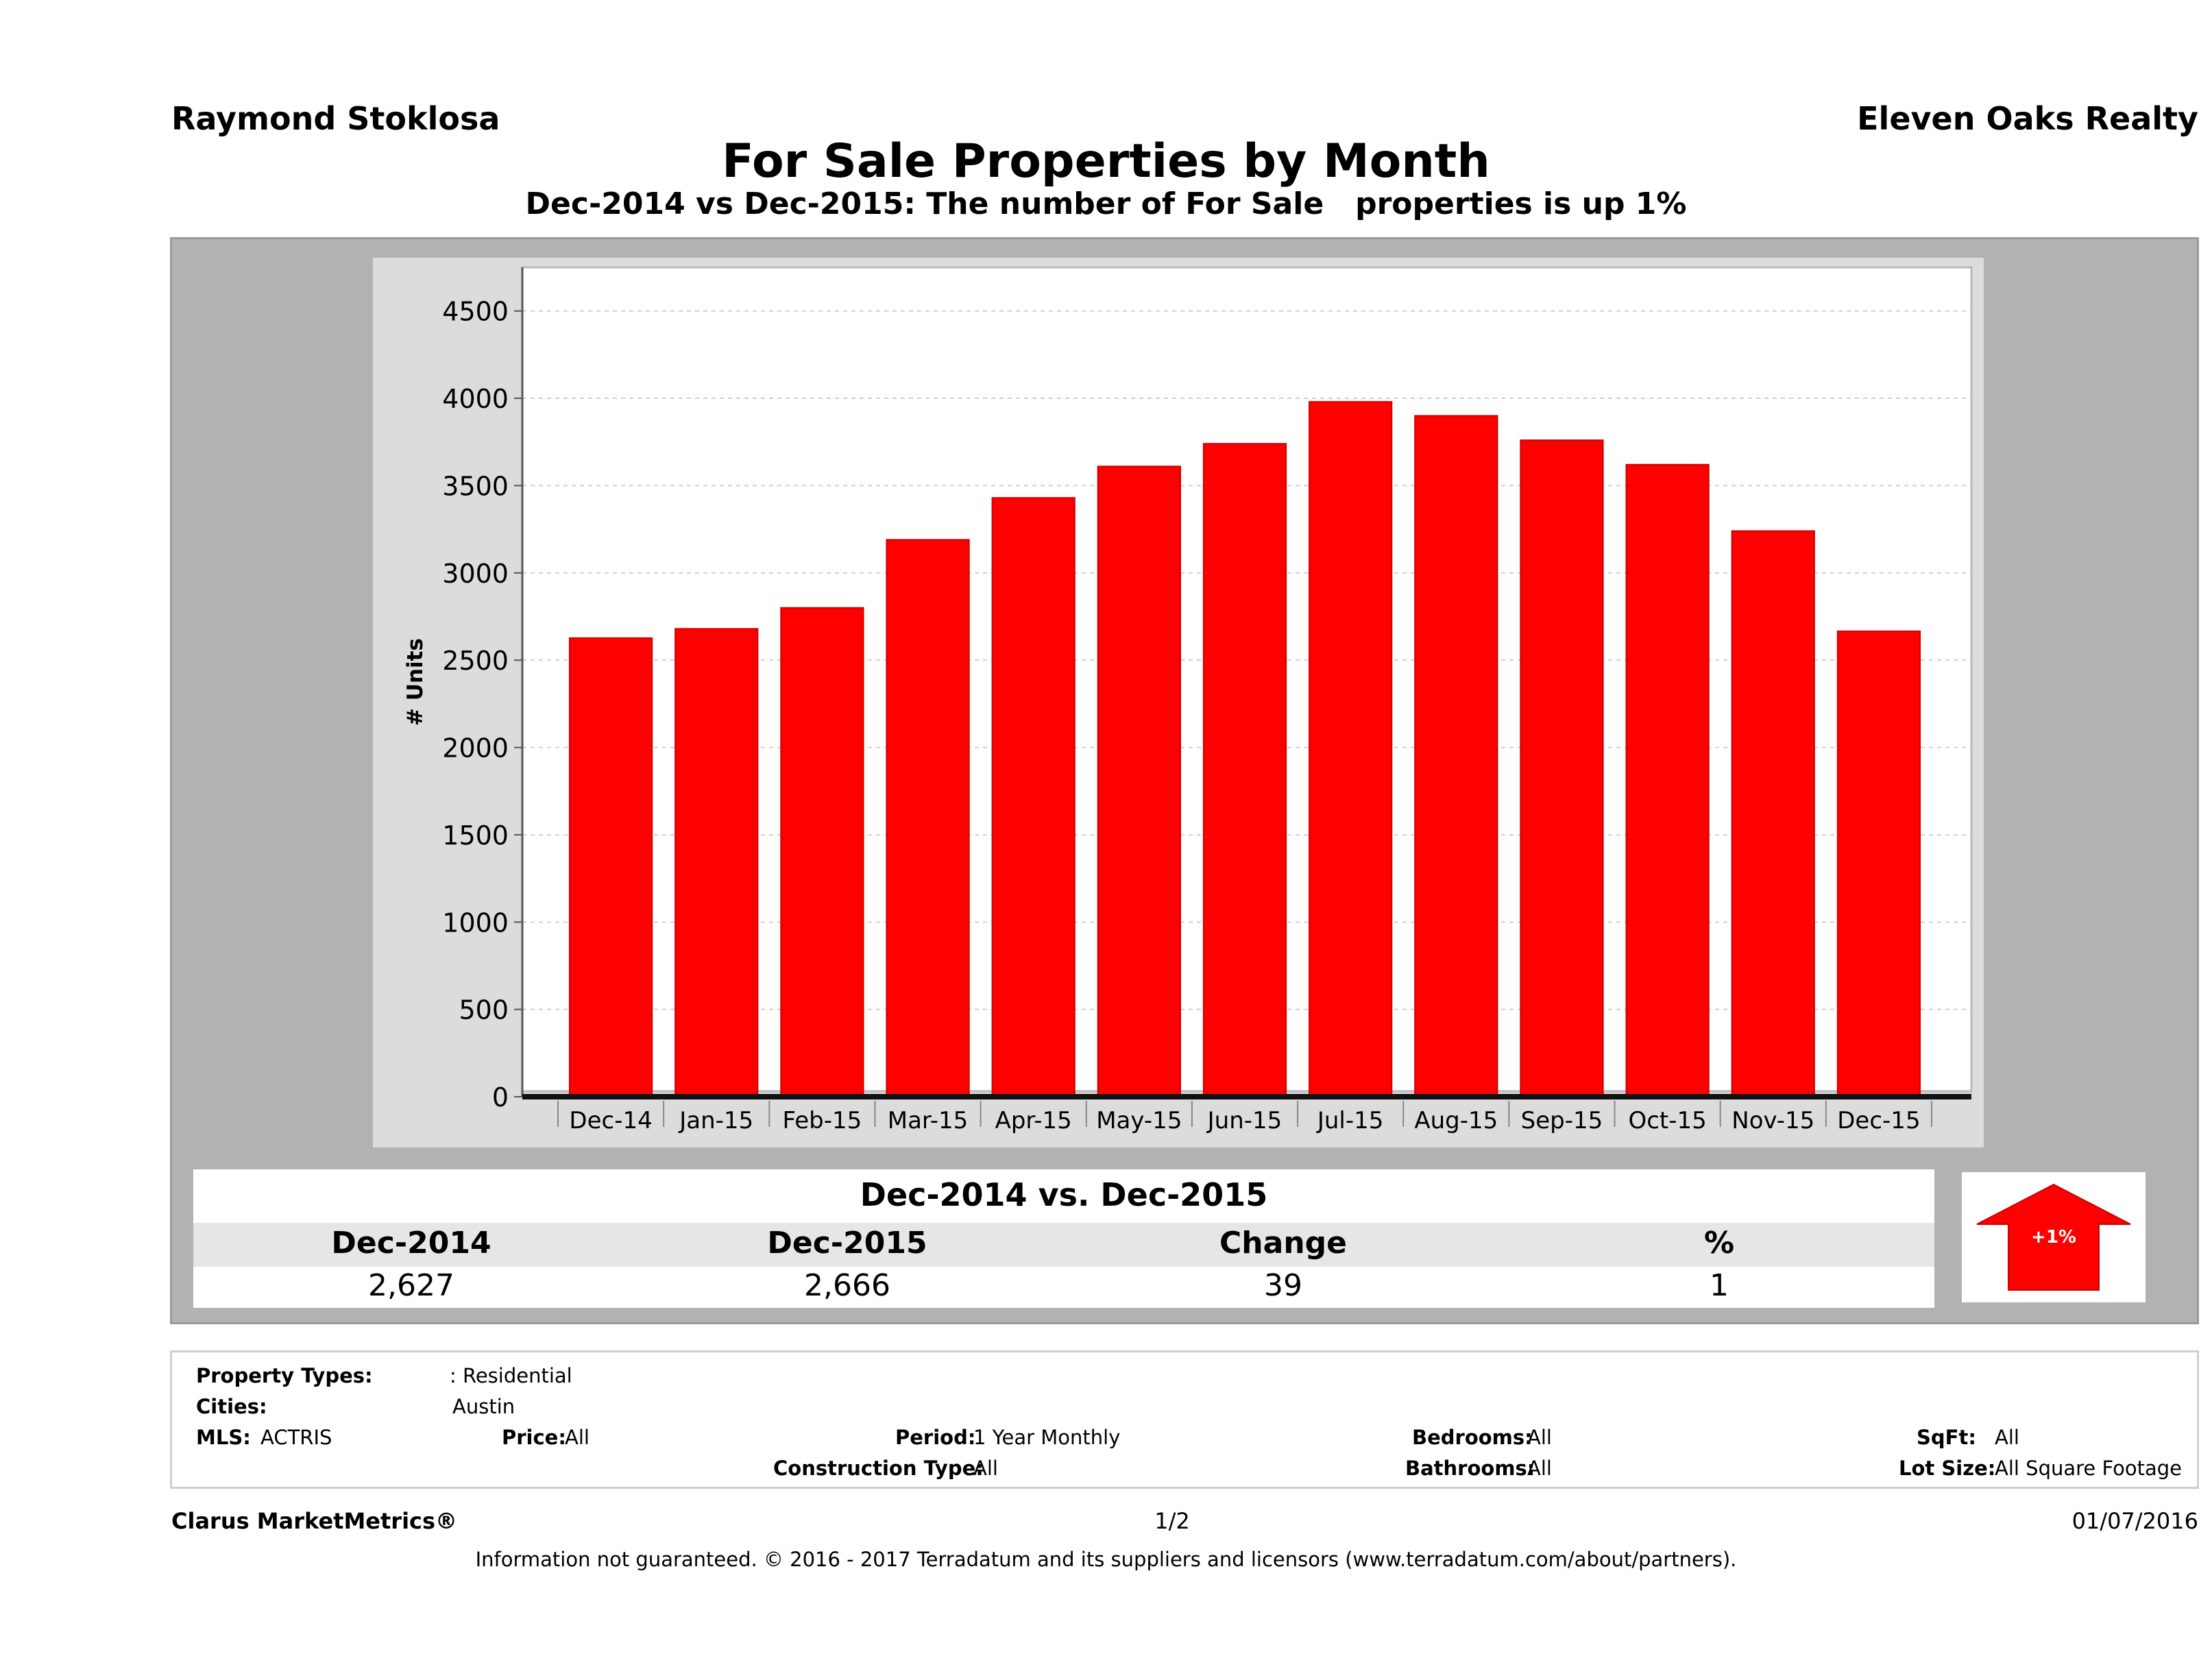 The image size is (2212, 1678). What do you see at coordinates (314, 1521) in the screenshot?
I see `footer-brand: Clarus MarketMetrics®` at bounding box center [314, 1521].